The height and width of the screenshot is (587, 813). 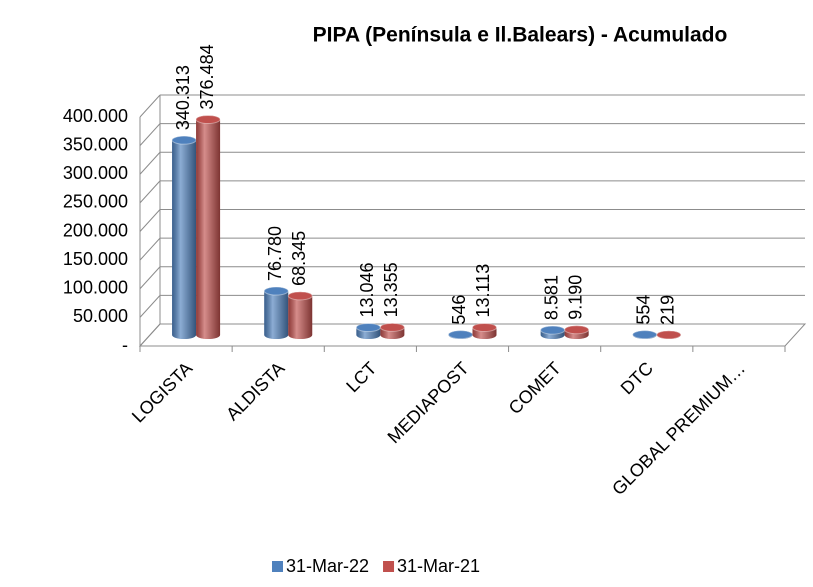 What do you see at coordinates (575, 297) in the screenshot?
I see `data-label: 9.190` at bounding box center [575, 297].